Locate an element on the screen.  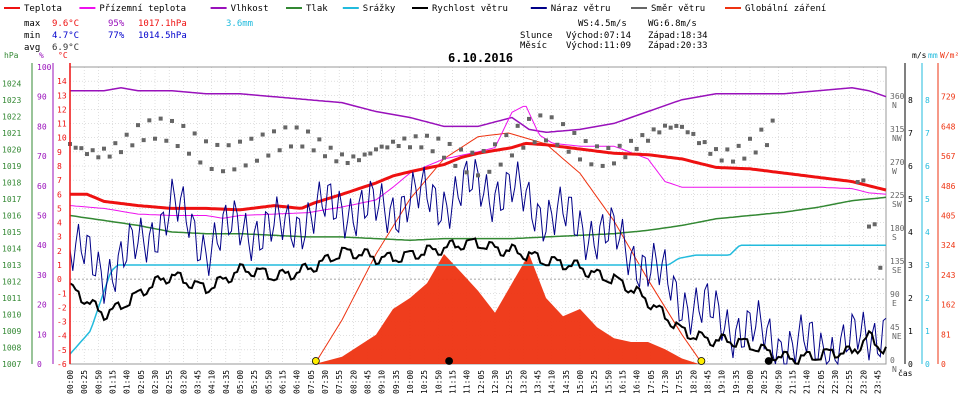
temperature-tick-label: 5 is located at coordinates (59, 208).